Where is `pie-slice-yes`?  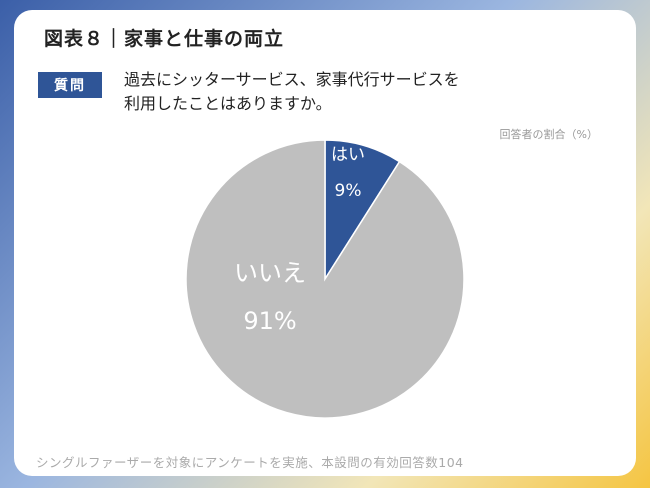
pie-slice-yes is located at coordinates (362, 210).